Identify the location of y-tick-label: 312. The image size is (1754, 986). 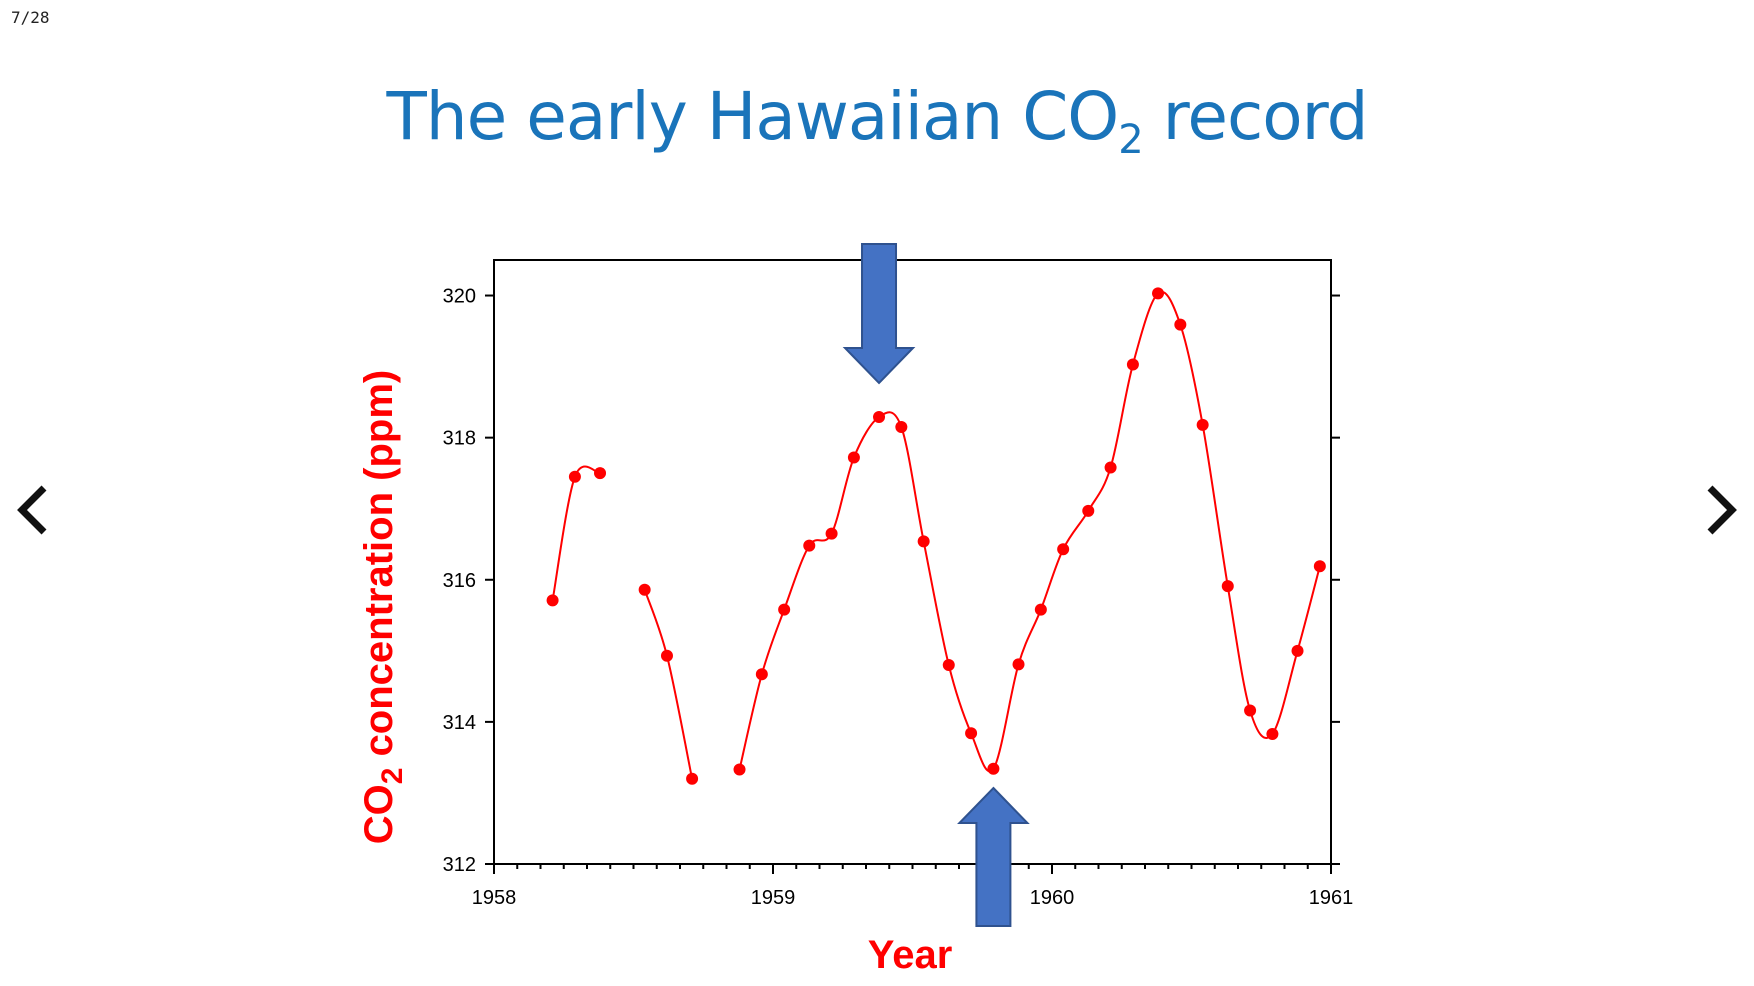
(459, 865).